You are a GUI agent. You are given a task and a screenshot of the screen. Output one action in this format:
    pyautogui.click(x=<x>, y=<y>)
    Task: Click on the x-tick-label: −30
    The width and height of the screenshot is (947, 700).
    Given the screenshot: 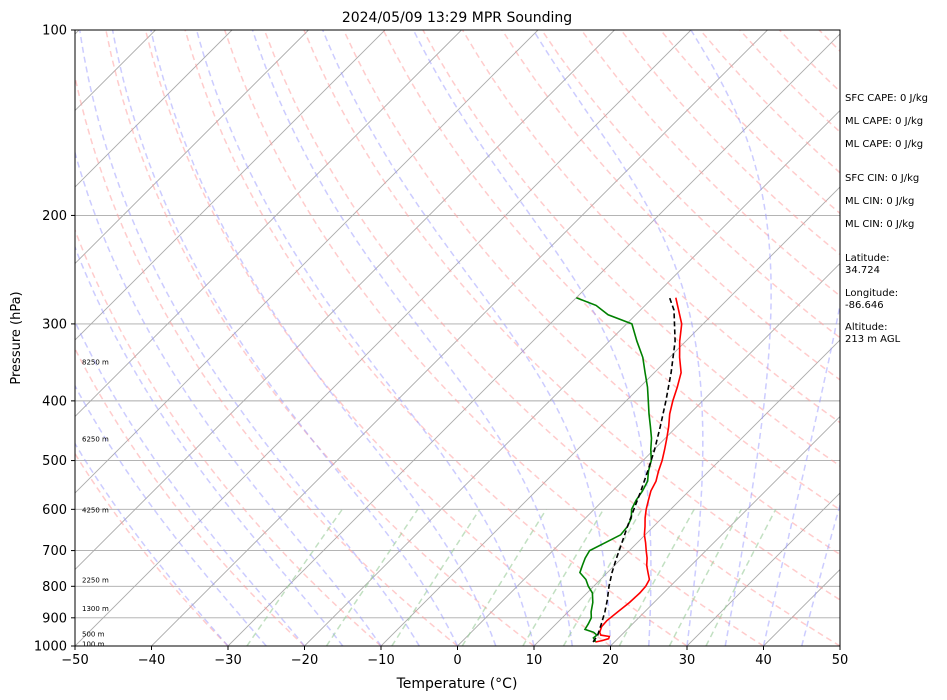 What is the action you would take?
    pyautogui.click(x=227, y=660)
    